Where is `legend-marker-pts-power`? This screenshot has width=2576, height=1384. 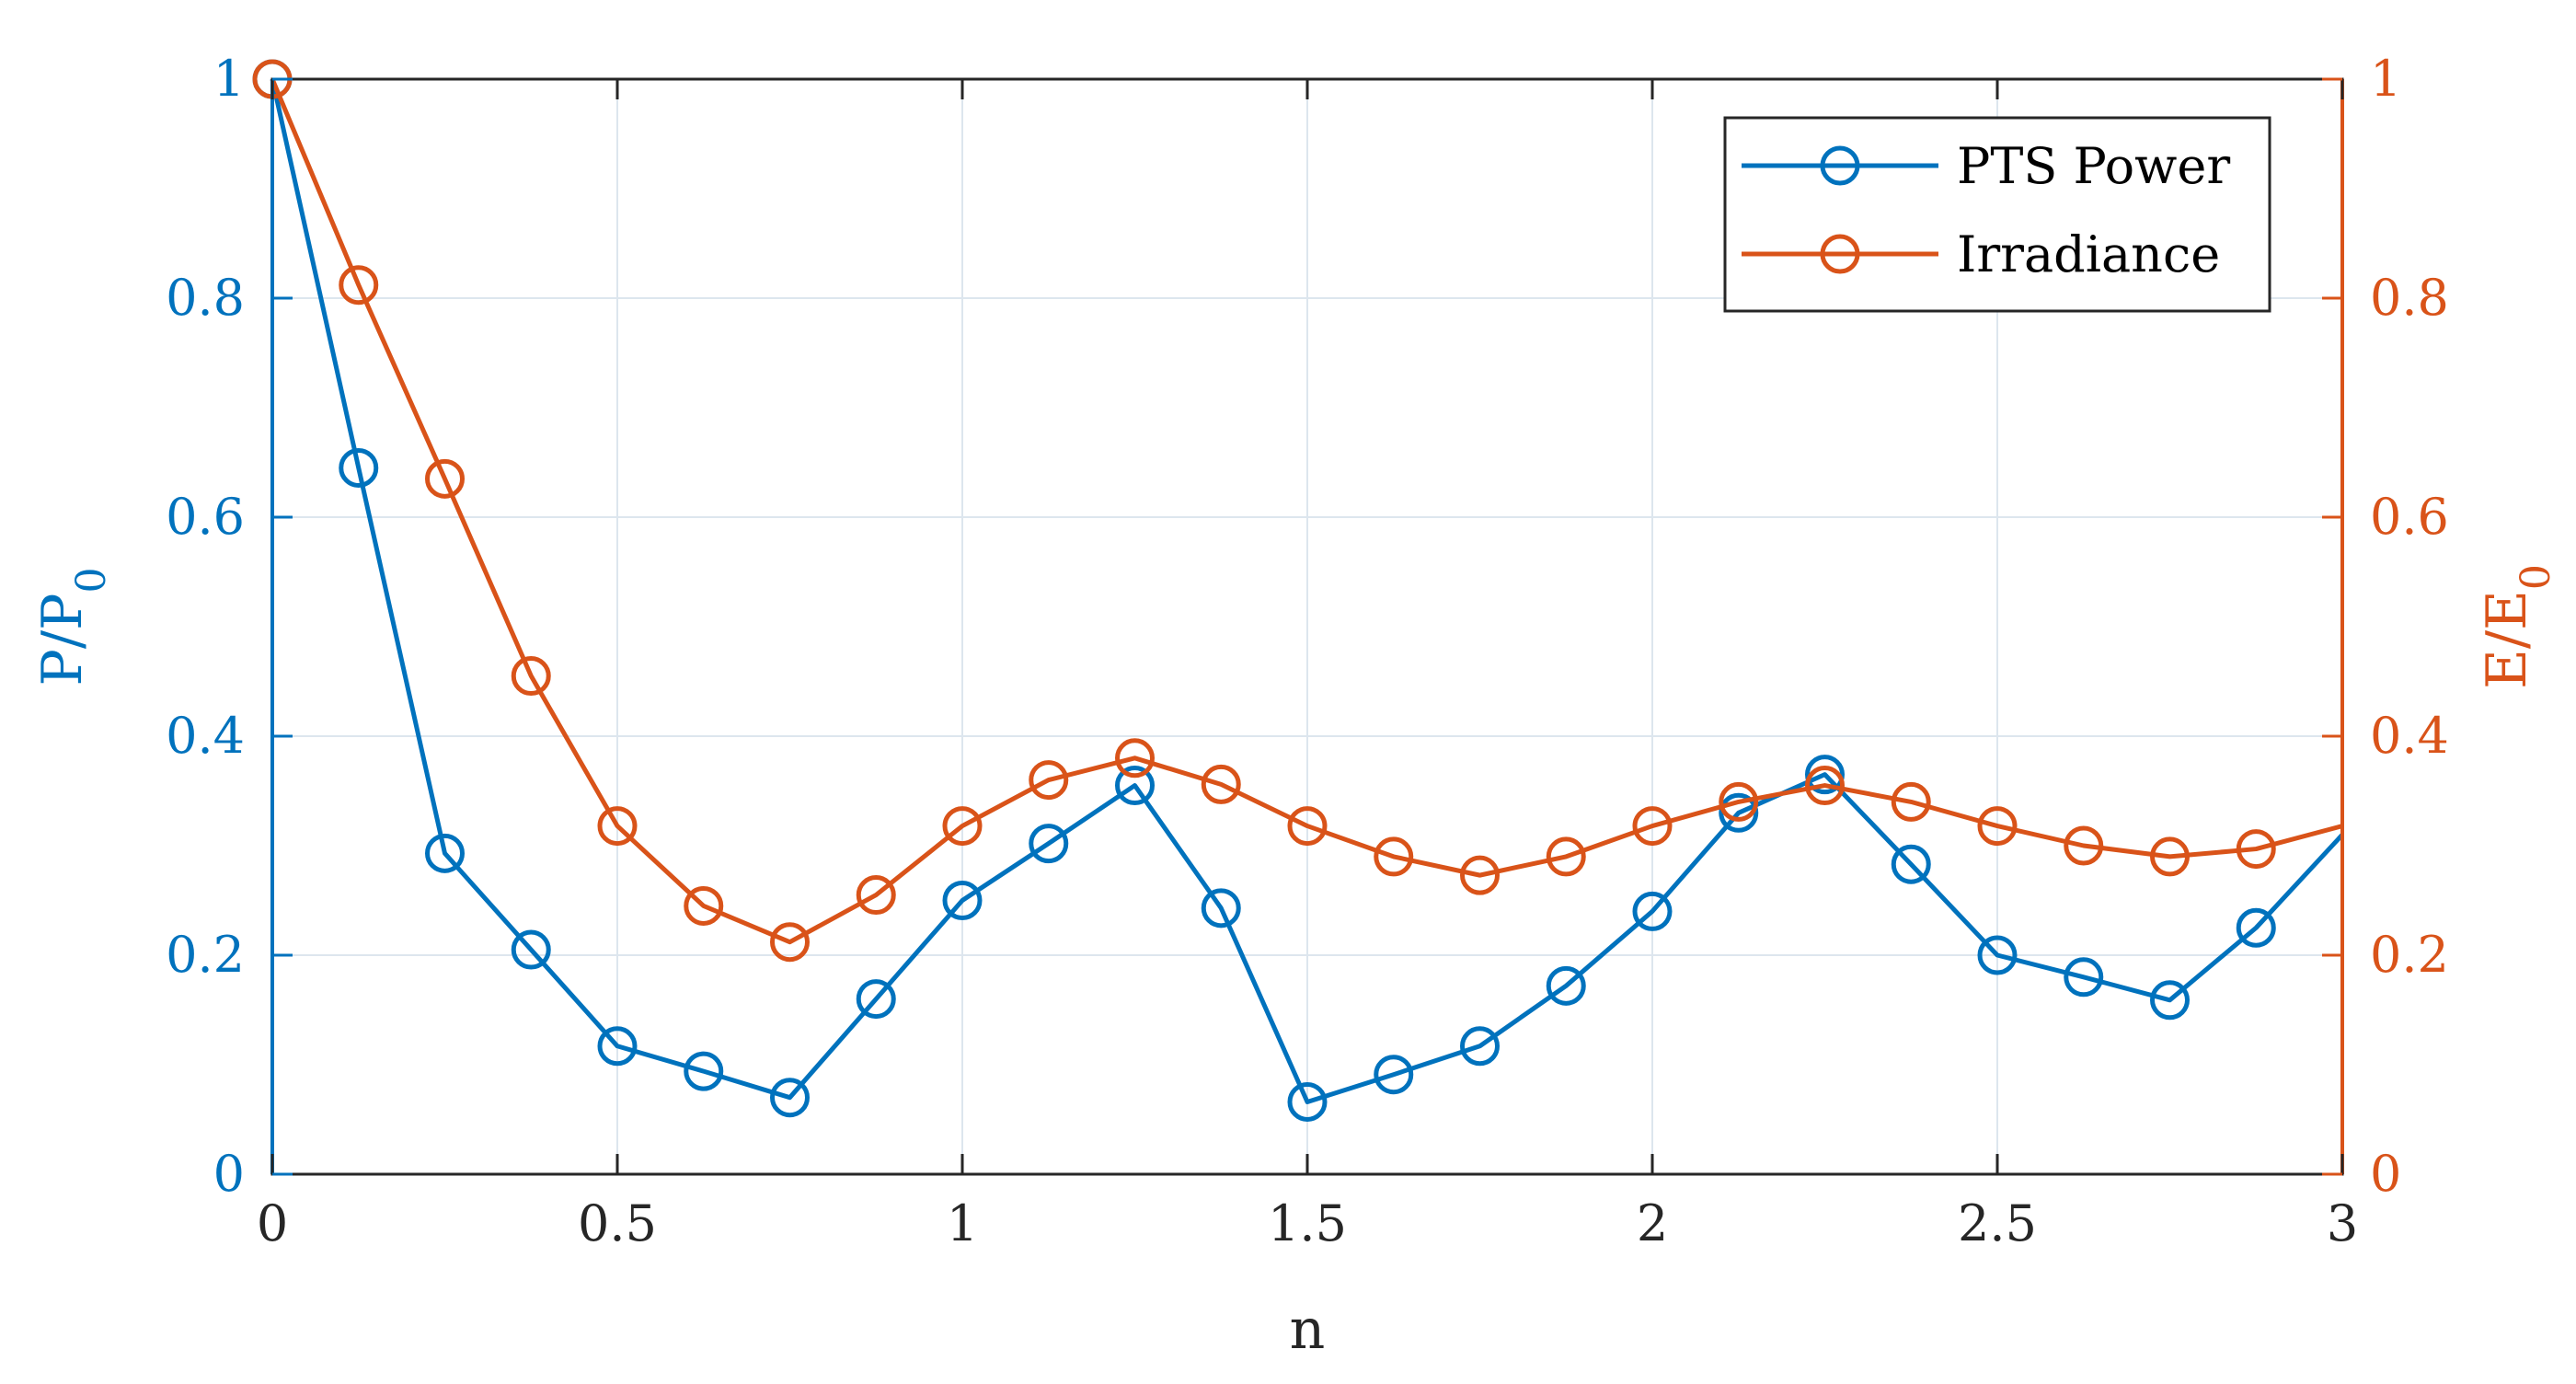
legend-marker-pts-power is located at coordinates (1840, 165).